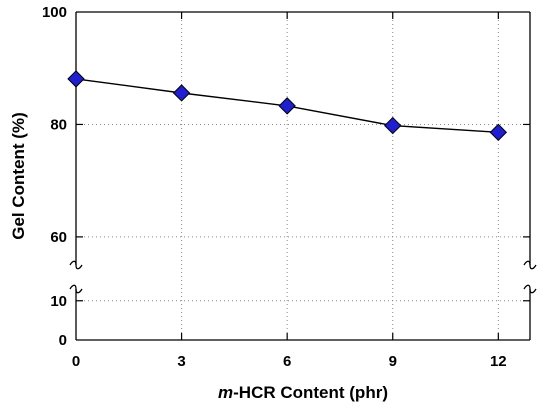 This screenshot has width=550, height=412. What do you see at coordinates (54, 12) in the screenshot?
I see `y-tick-label: 100` at bounding box center [54, 12].